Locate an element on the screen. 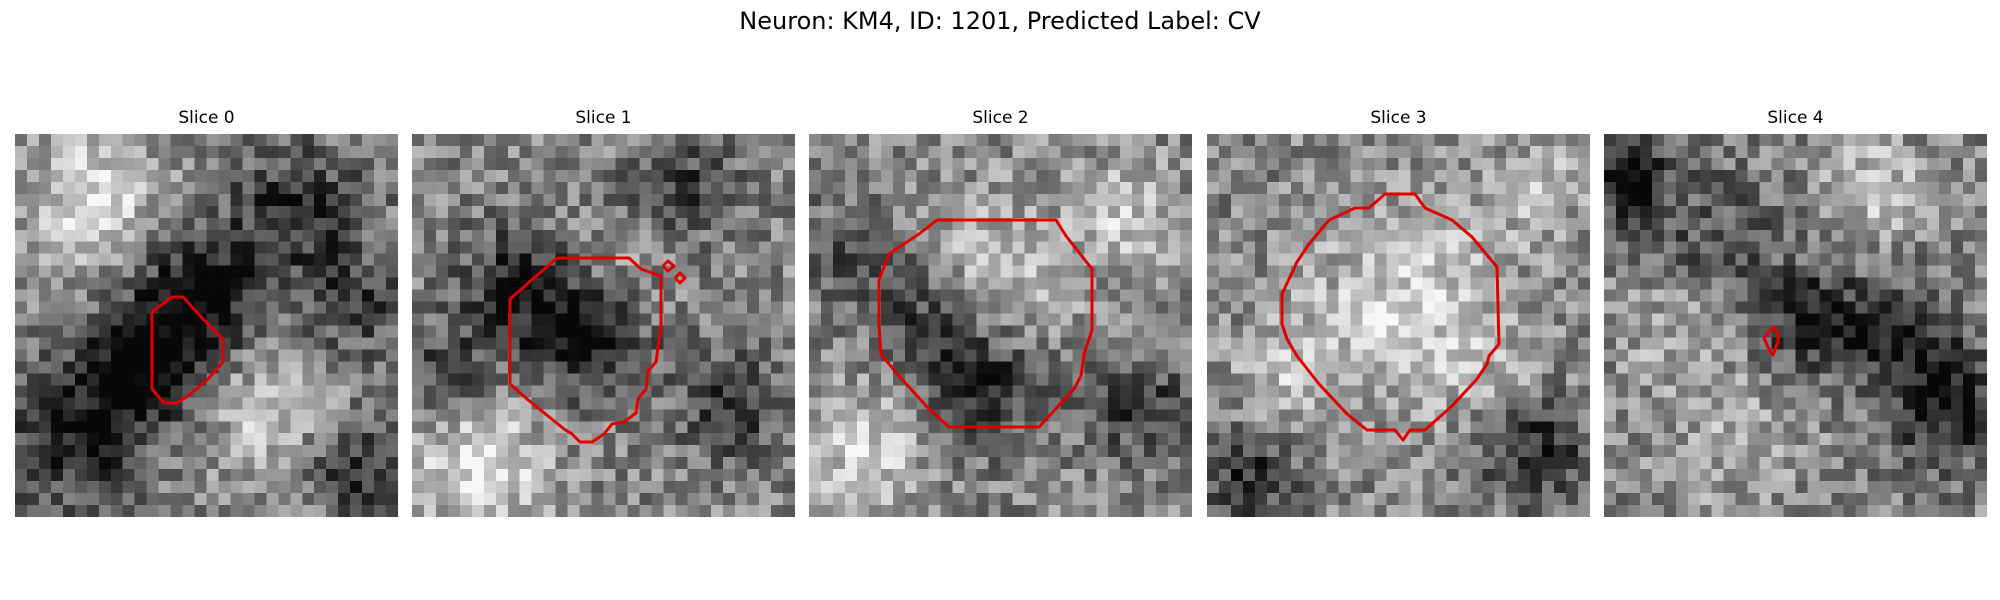 This screenshot has width=2000, height=600. slice-2-image is located at coordinates (1000, 325).